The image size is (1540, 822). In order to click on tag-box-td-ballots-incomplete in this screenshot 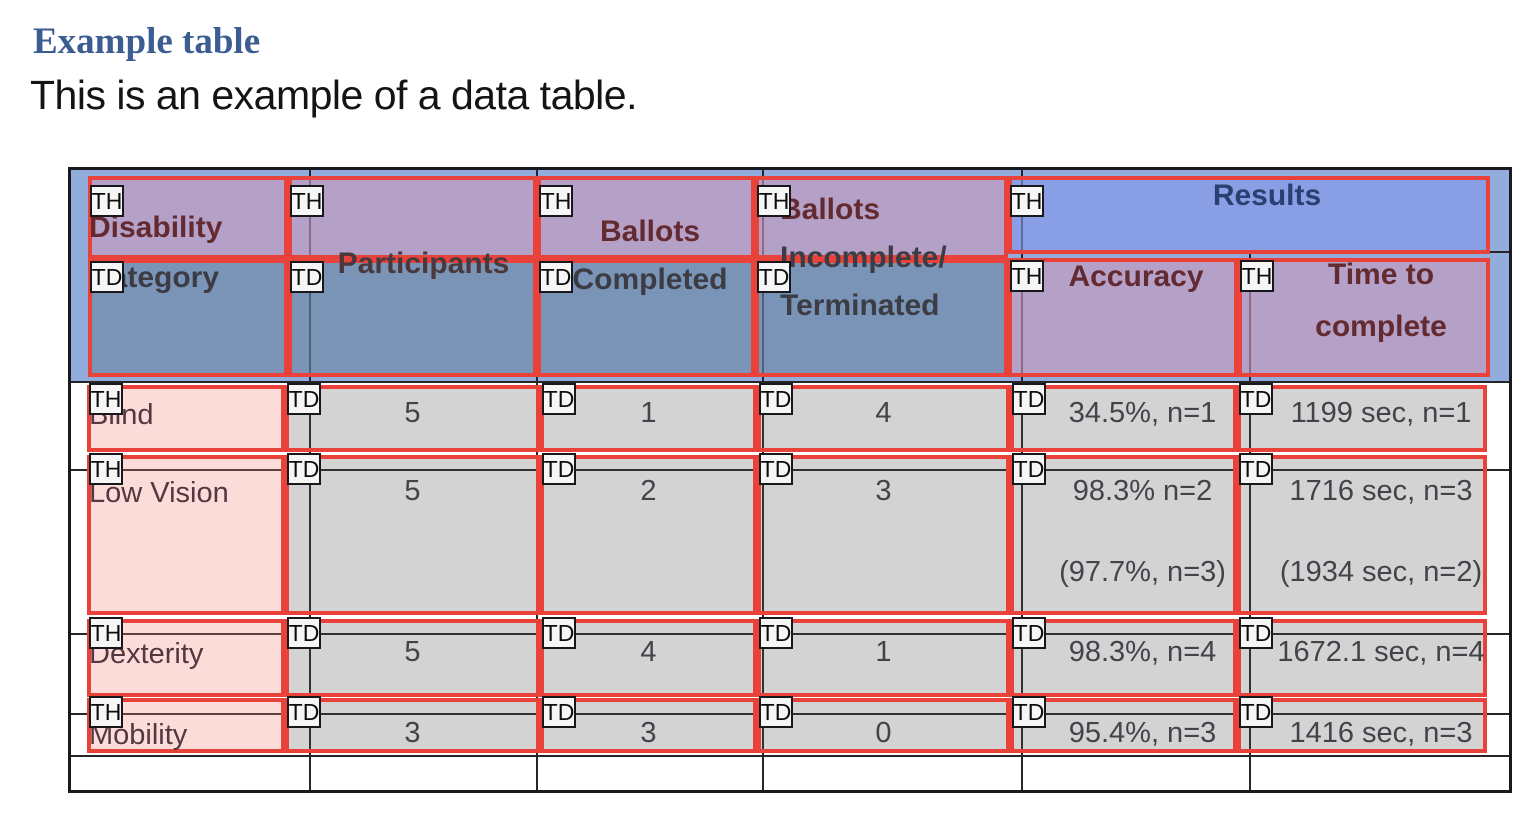, I will do `click(881, 318)`.